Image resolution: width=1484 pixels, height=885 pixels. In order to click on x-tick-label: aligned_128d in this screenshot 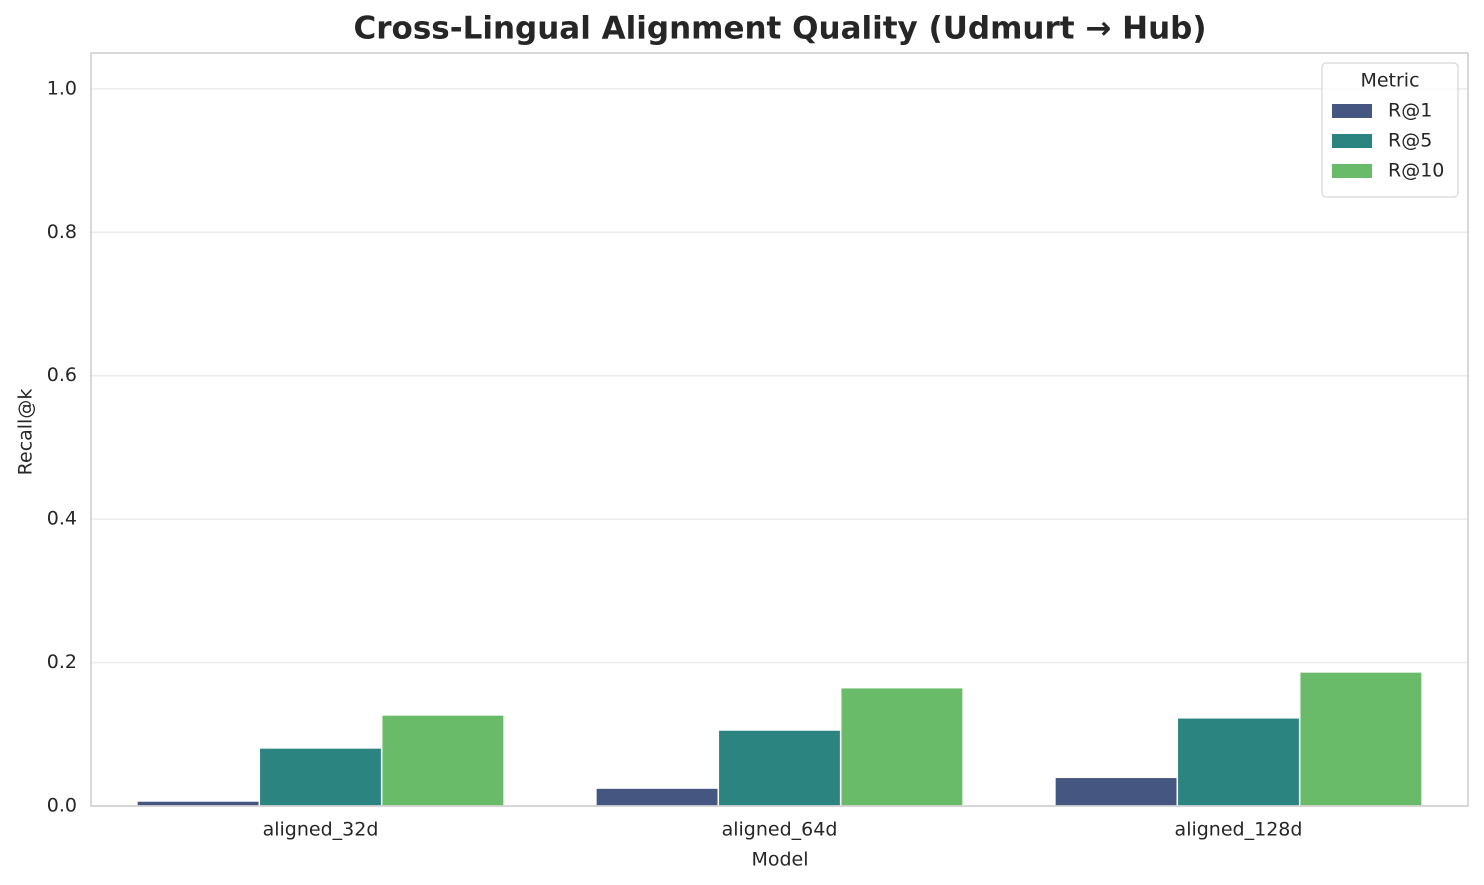, I will do `click(1239, 830)`.